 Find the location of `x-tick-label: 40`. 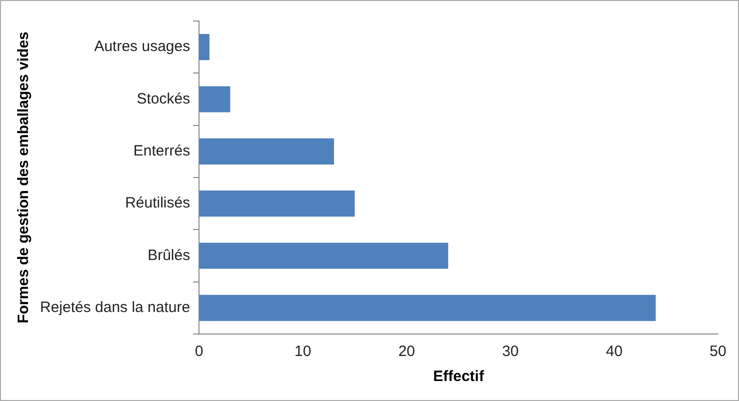

x-tick-label: 40 is located at coordinates (614, 351).